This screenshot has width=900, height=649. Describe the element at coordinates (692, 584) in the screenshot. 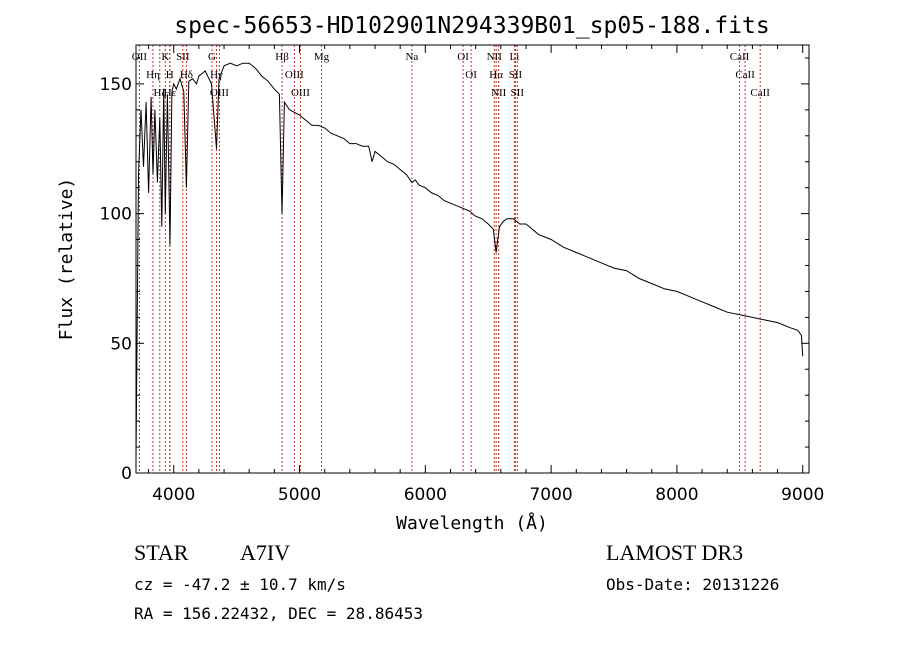

I see `observation-date: Obs-Date: 20131226` at that location.